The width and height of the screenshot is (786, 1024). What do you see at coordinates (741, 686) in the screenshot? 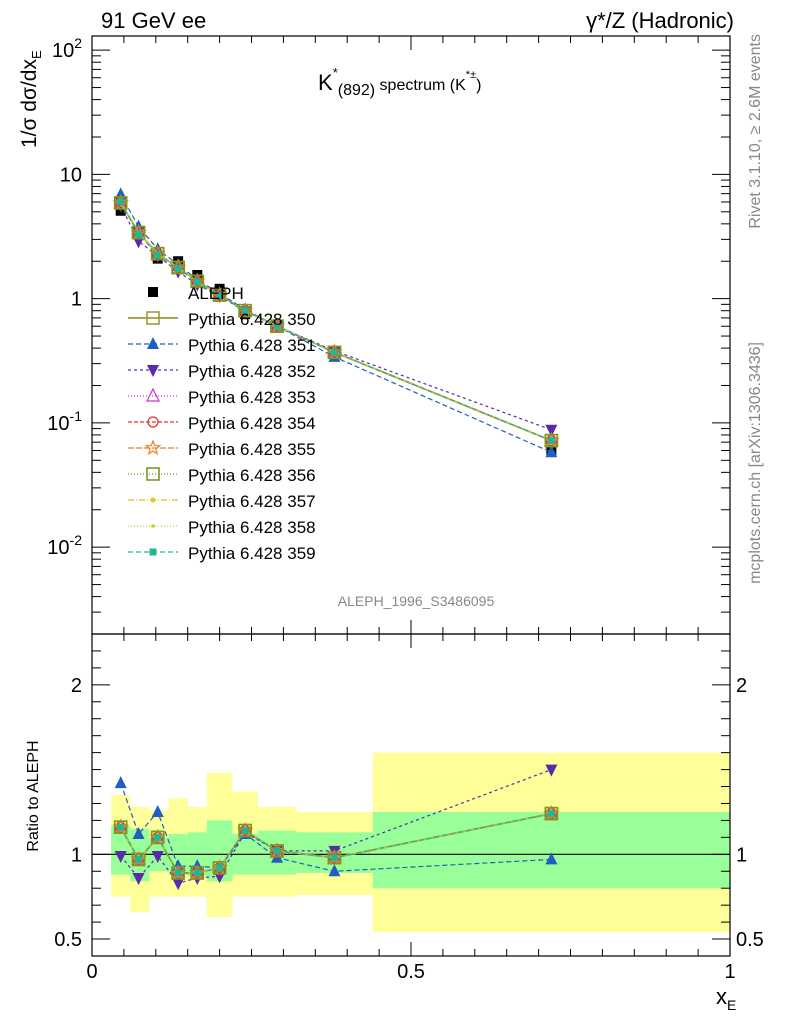
I see `y-tick-label-bottom-right: 2` at bounding box center [741, 686].